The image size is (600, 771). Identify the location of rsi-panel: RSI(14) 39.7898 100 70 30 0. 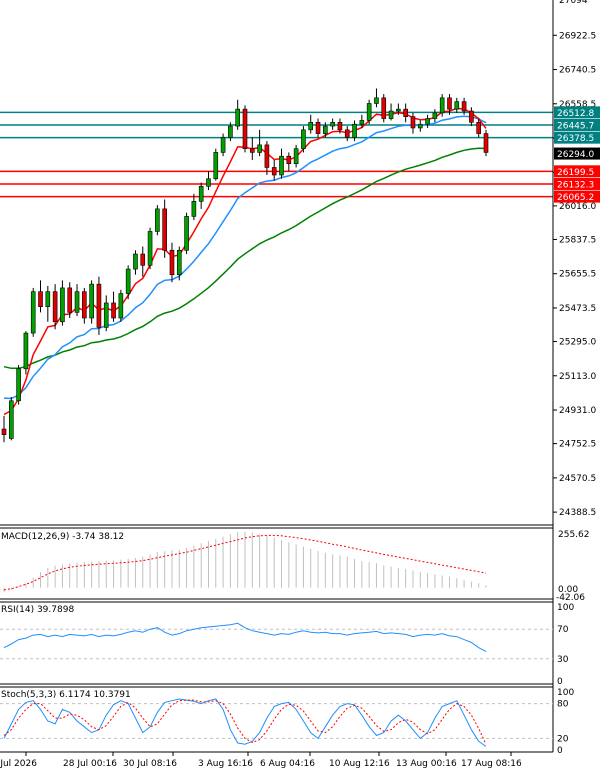
(287, 645).